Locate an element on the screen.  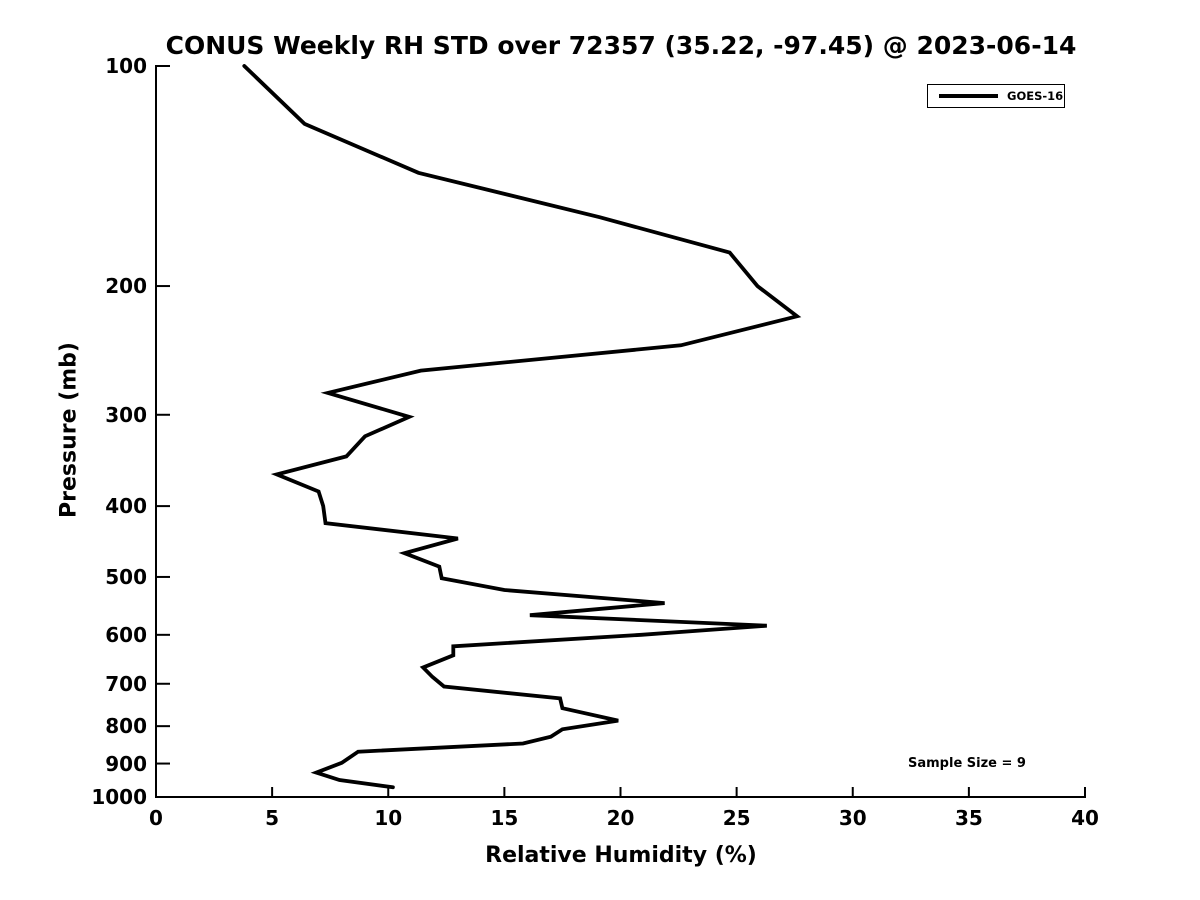
y-tick-label: 800 is located at coordinates (126, 726).